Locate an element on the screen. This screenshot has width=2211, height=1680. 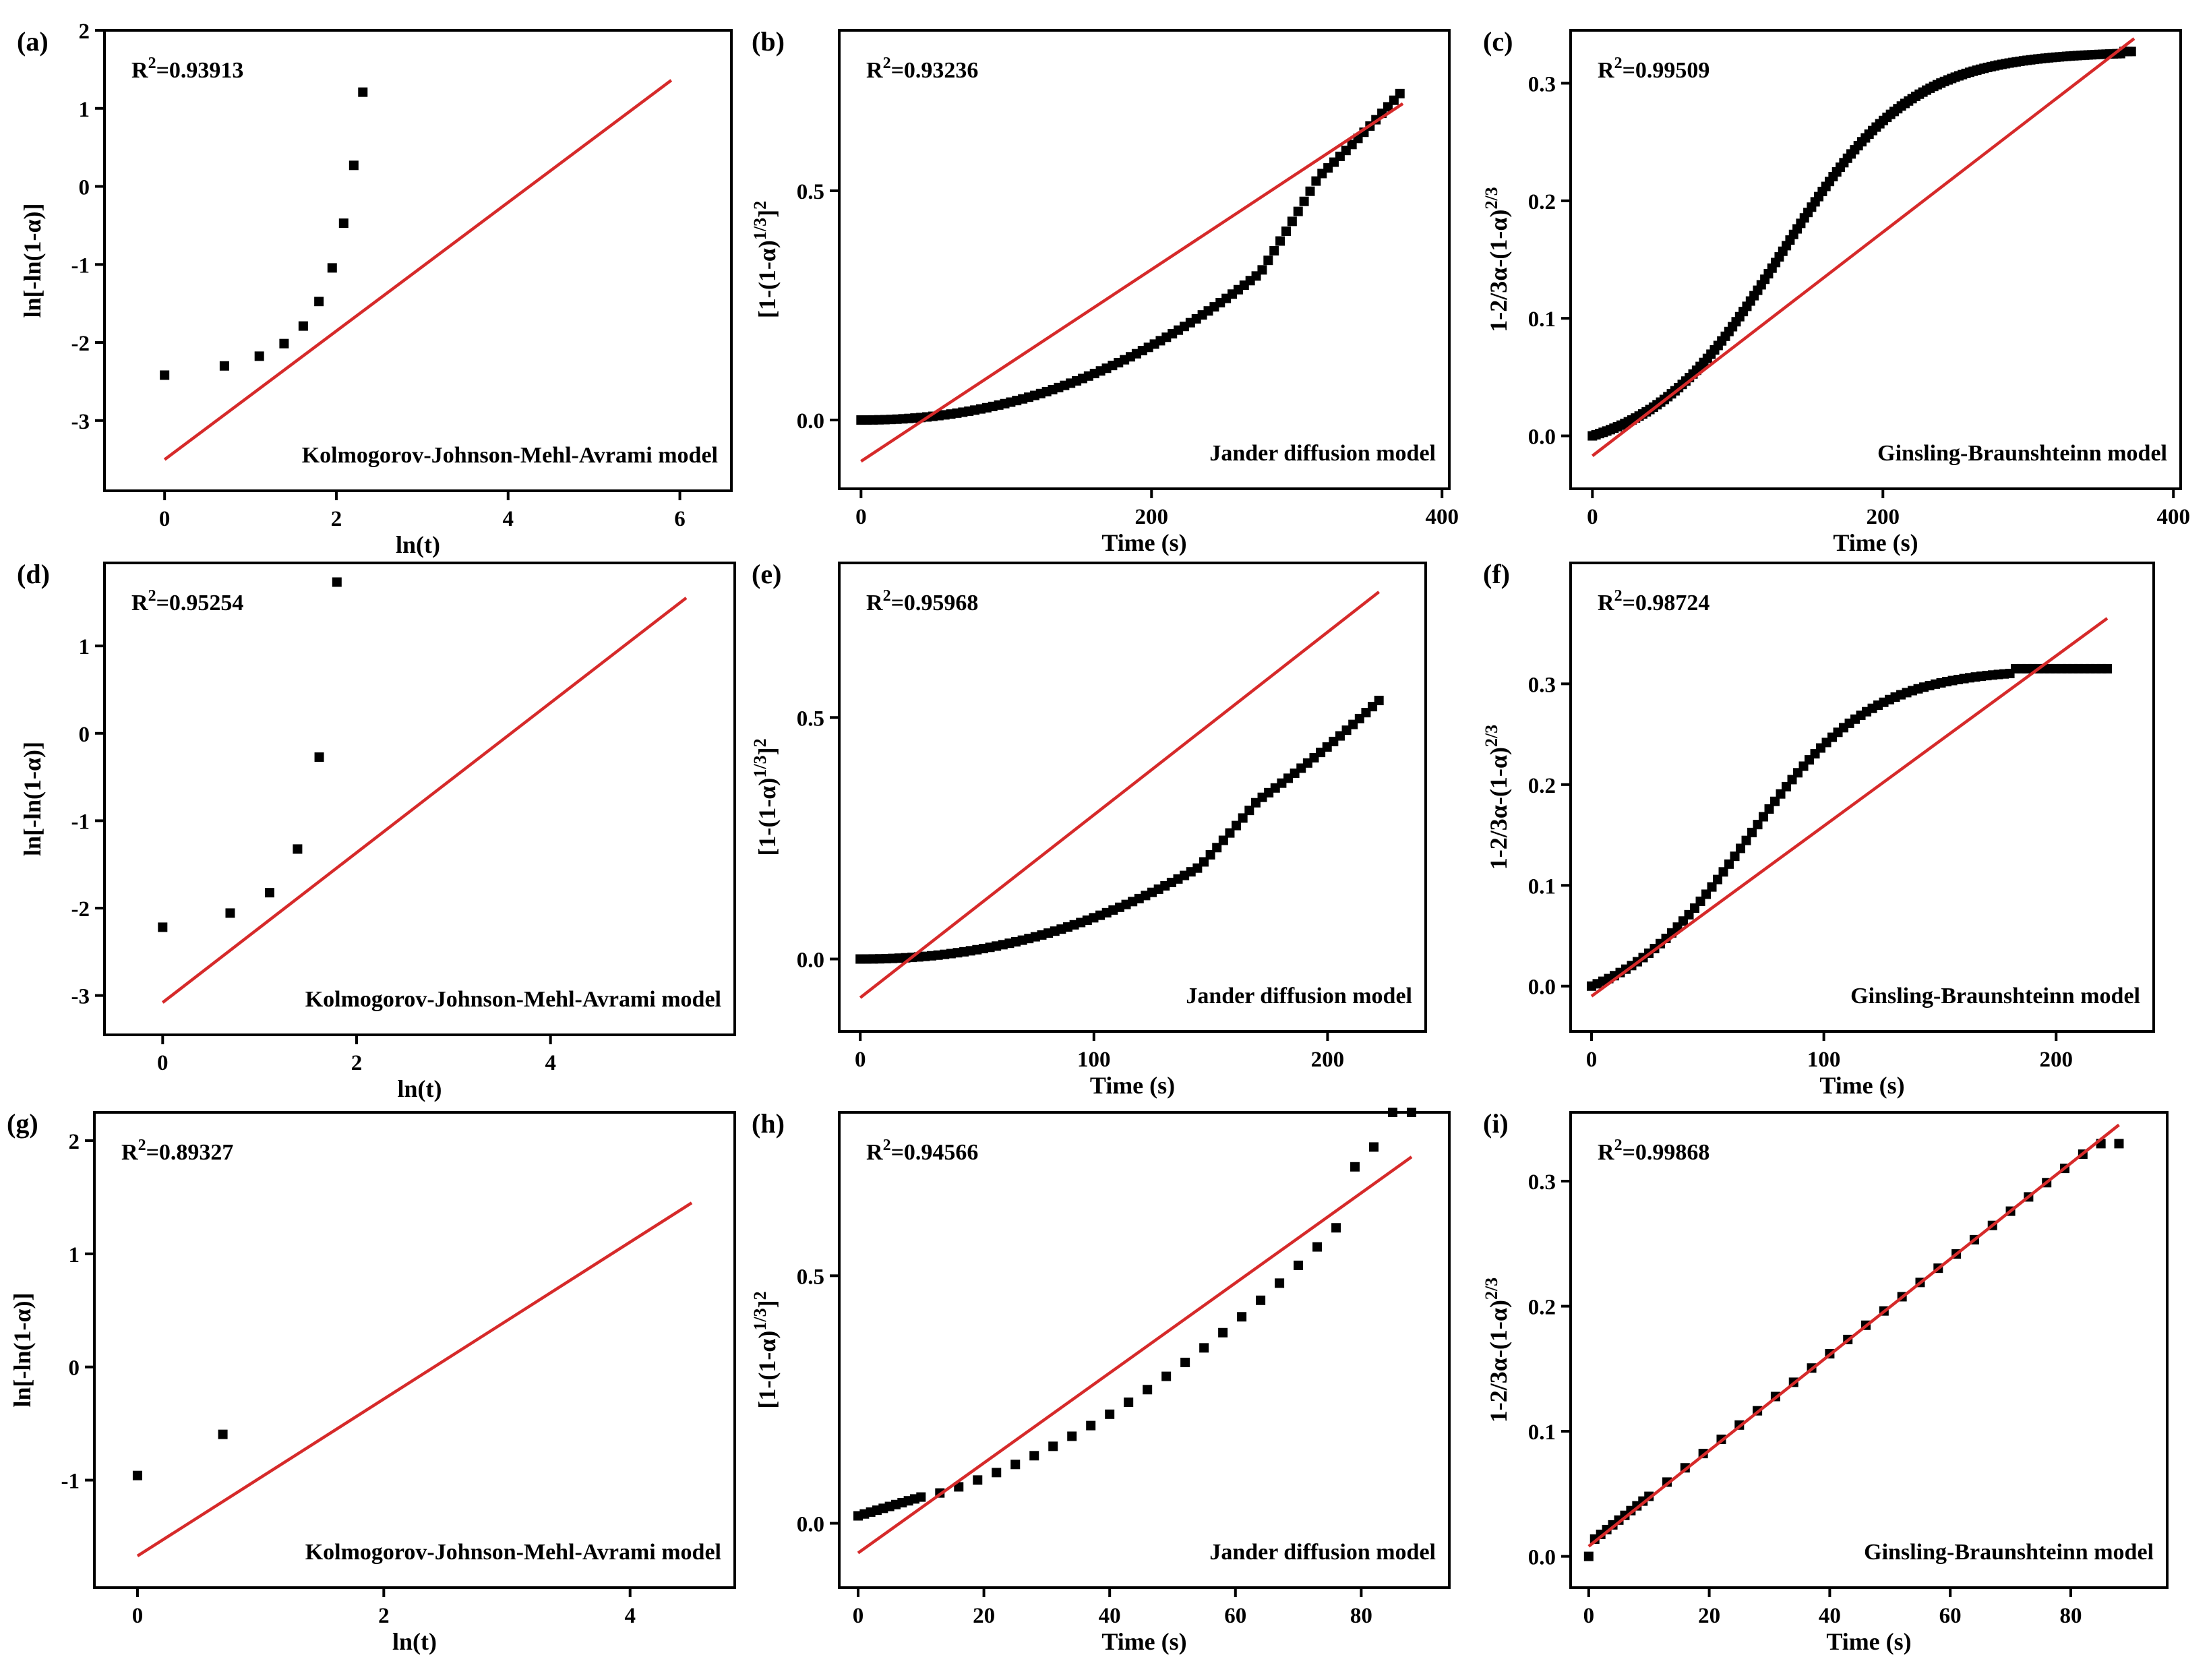
y-axis-label: 1-2/3α-(1-α)2/3 is located at coordinates (1497, 259).